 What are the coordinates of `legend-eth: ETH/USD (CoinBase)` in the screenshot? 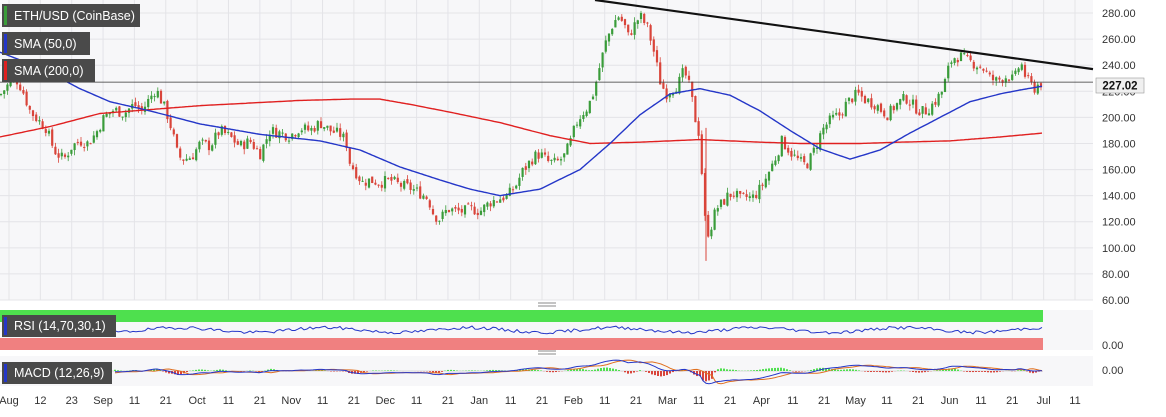 It's located at (71, 15).